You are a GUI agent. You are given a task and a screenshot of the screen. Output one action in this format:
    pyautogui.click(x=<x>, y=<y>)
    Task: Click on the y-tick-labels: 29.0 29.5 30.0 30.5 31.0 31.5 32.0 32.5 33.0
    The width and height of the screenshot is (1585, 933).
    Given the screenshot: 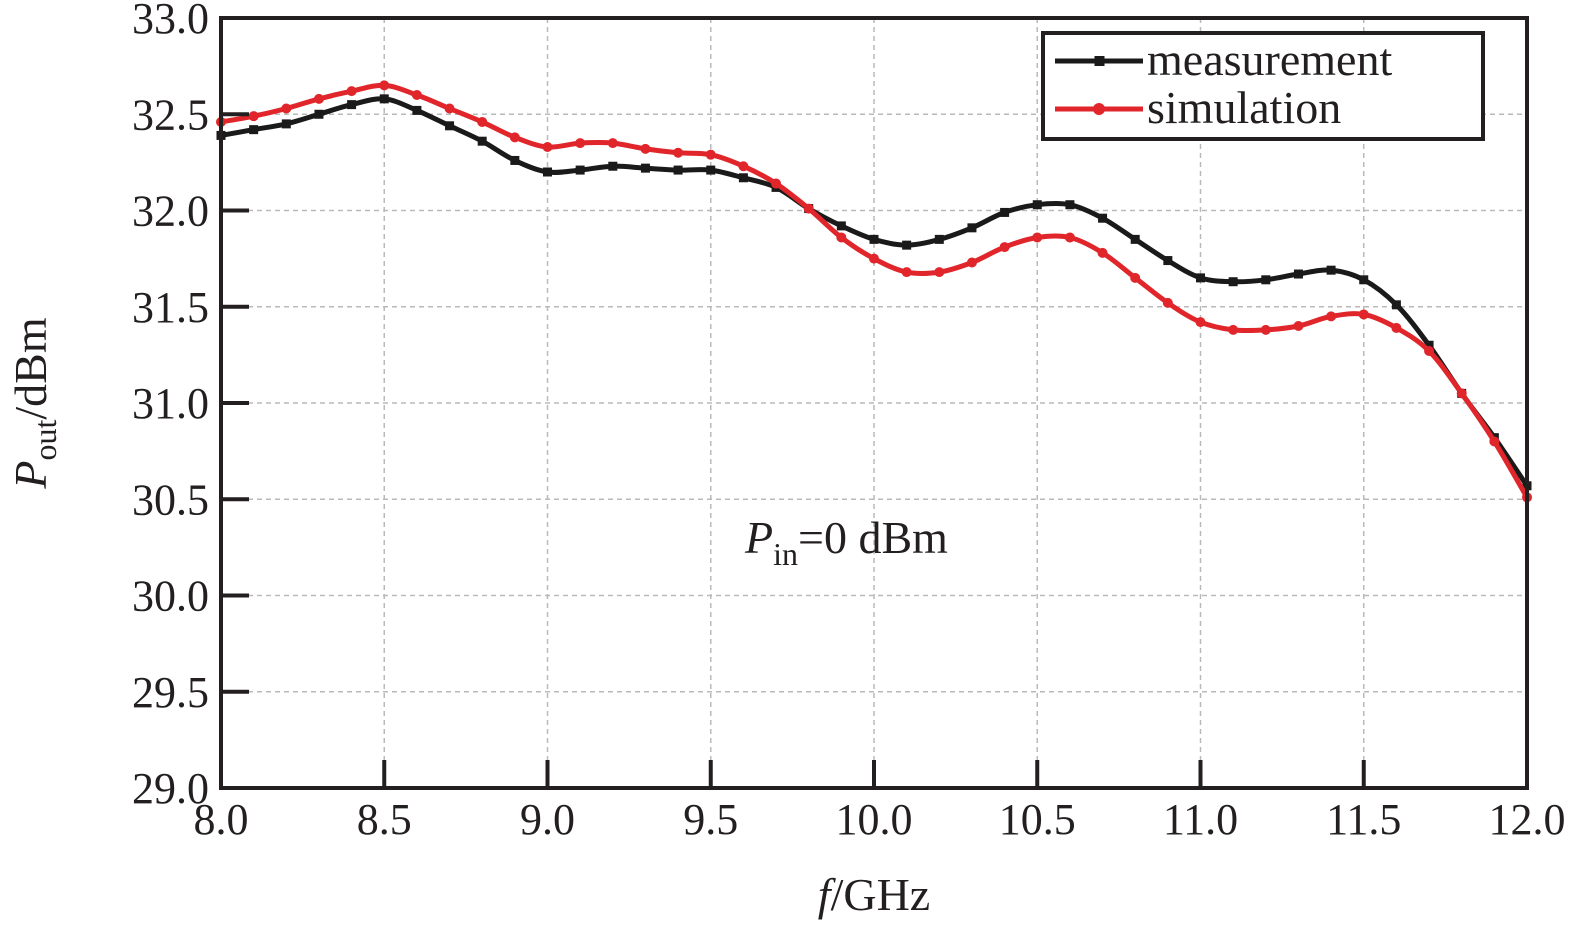 What is the action you would take?
    pyautogui.click(x=170, y=406)
    